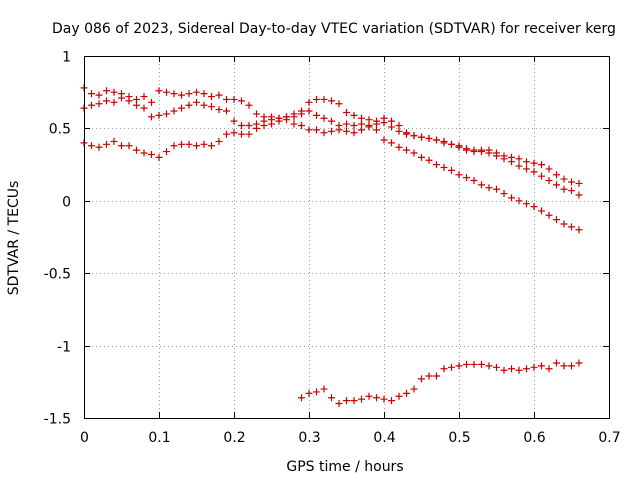 This screenshot has width=640, height=480. I want to click on y-axis-label: SDTVAR / TECUs, so click(14, 238).